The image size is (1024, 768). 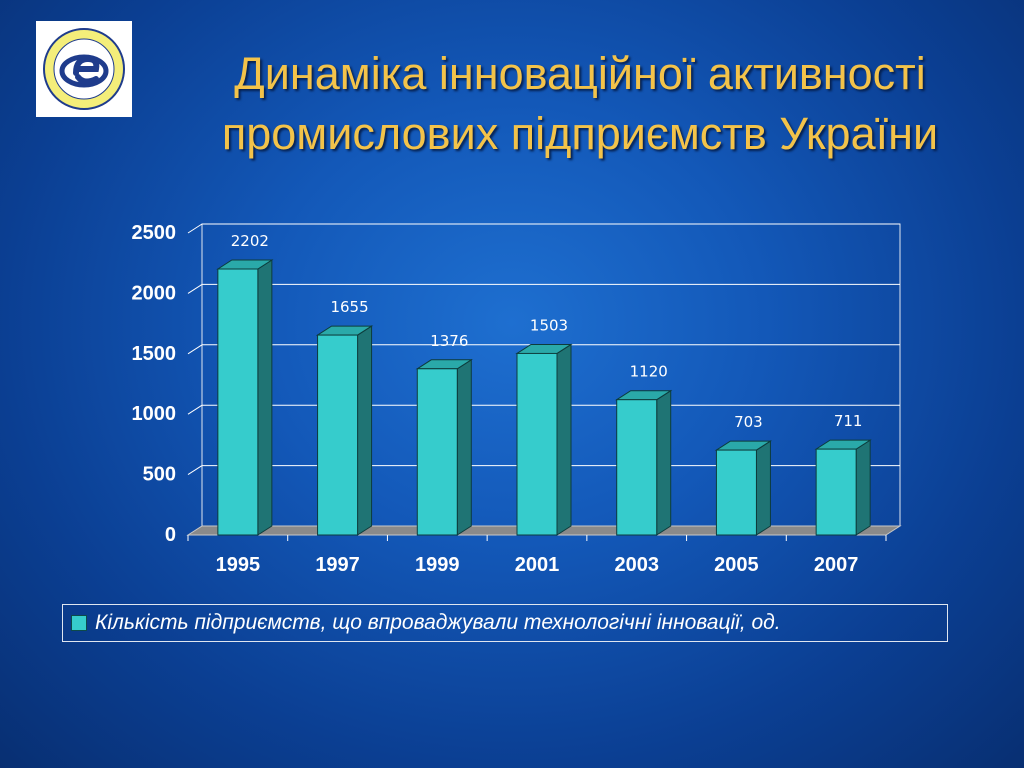 I want to click on y-tick-label: 1500, so click(x=154, y=354).